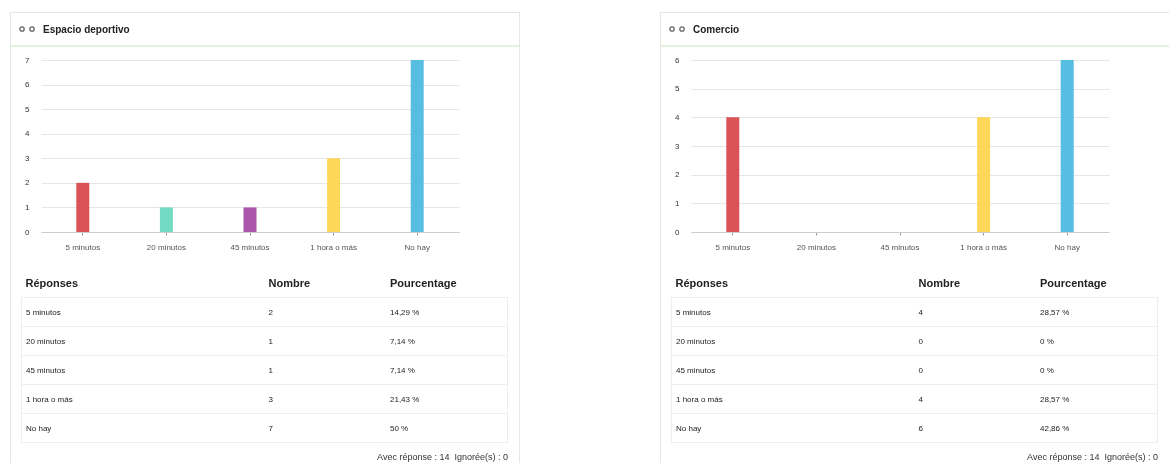 The height and width of the screenshot is (463, 1169). I want to click on text: 42,86 %, so click(1097, 428).